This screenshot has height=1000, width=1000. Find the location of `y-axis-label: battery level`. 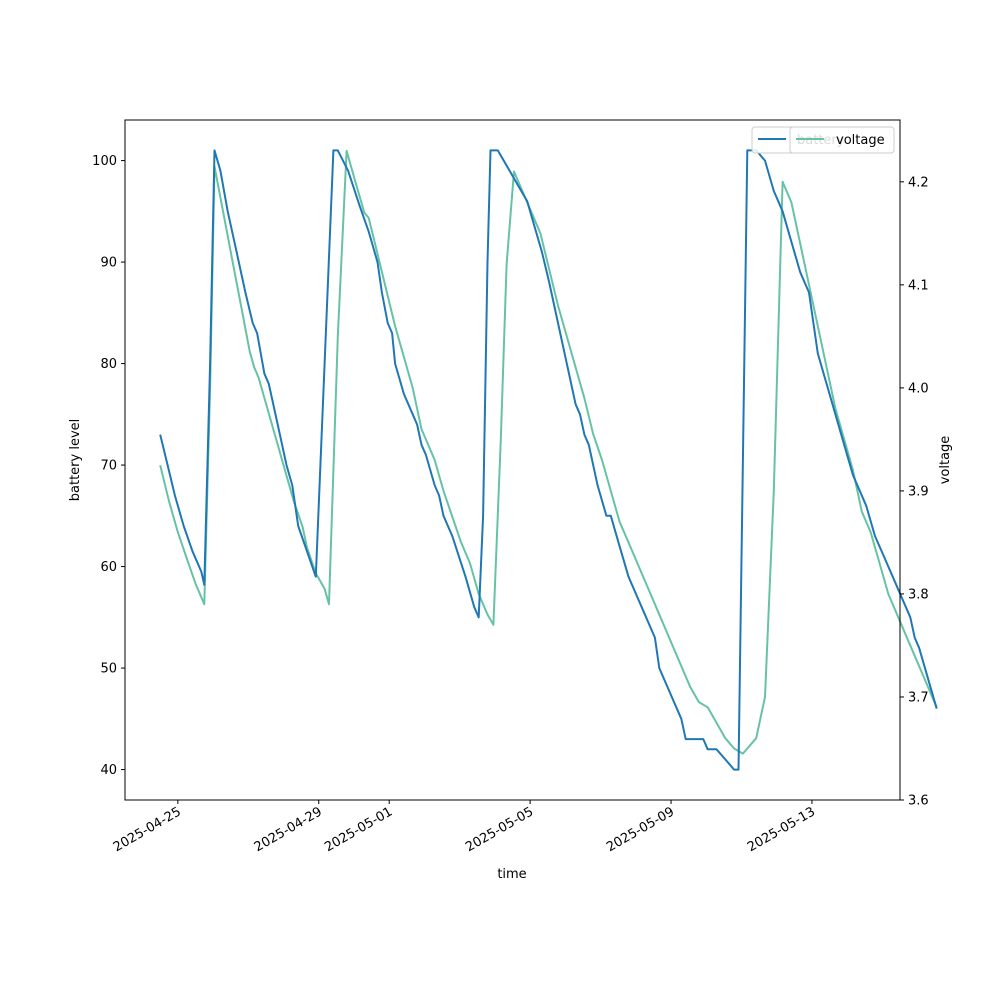

y-axis-label: battery level is located at coordinates (75, 460).